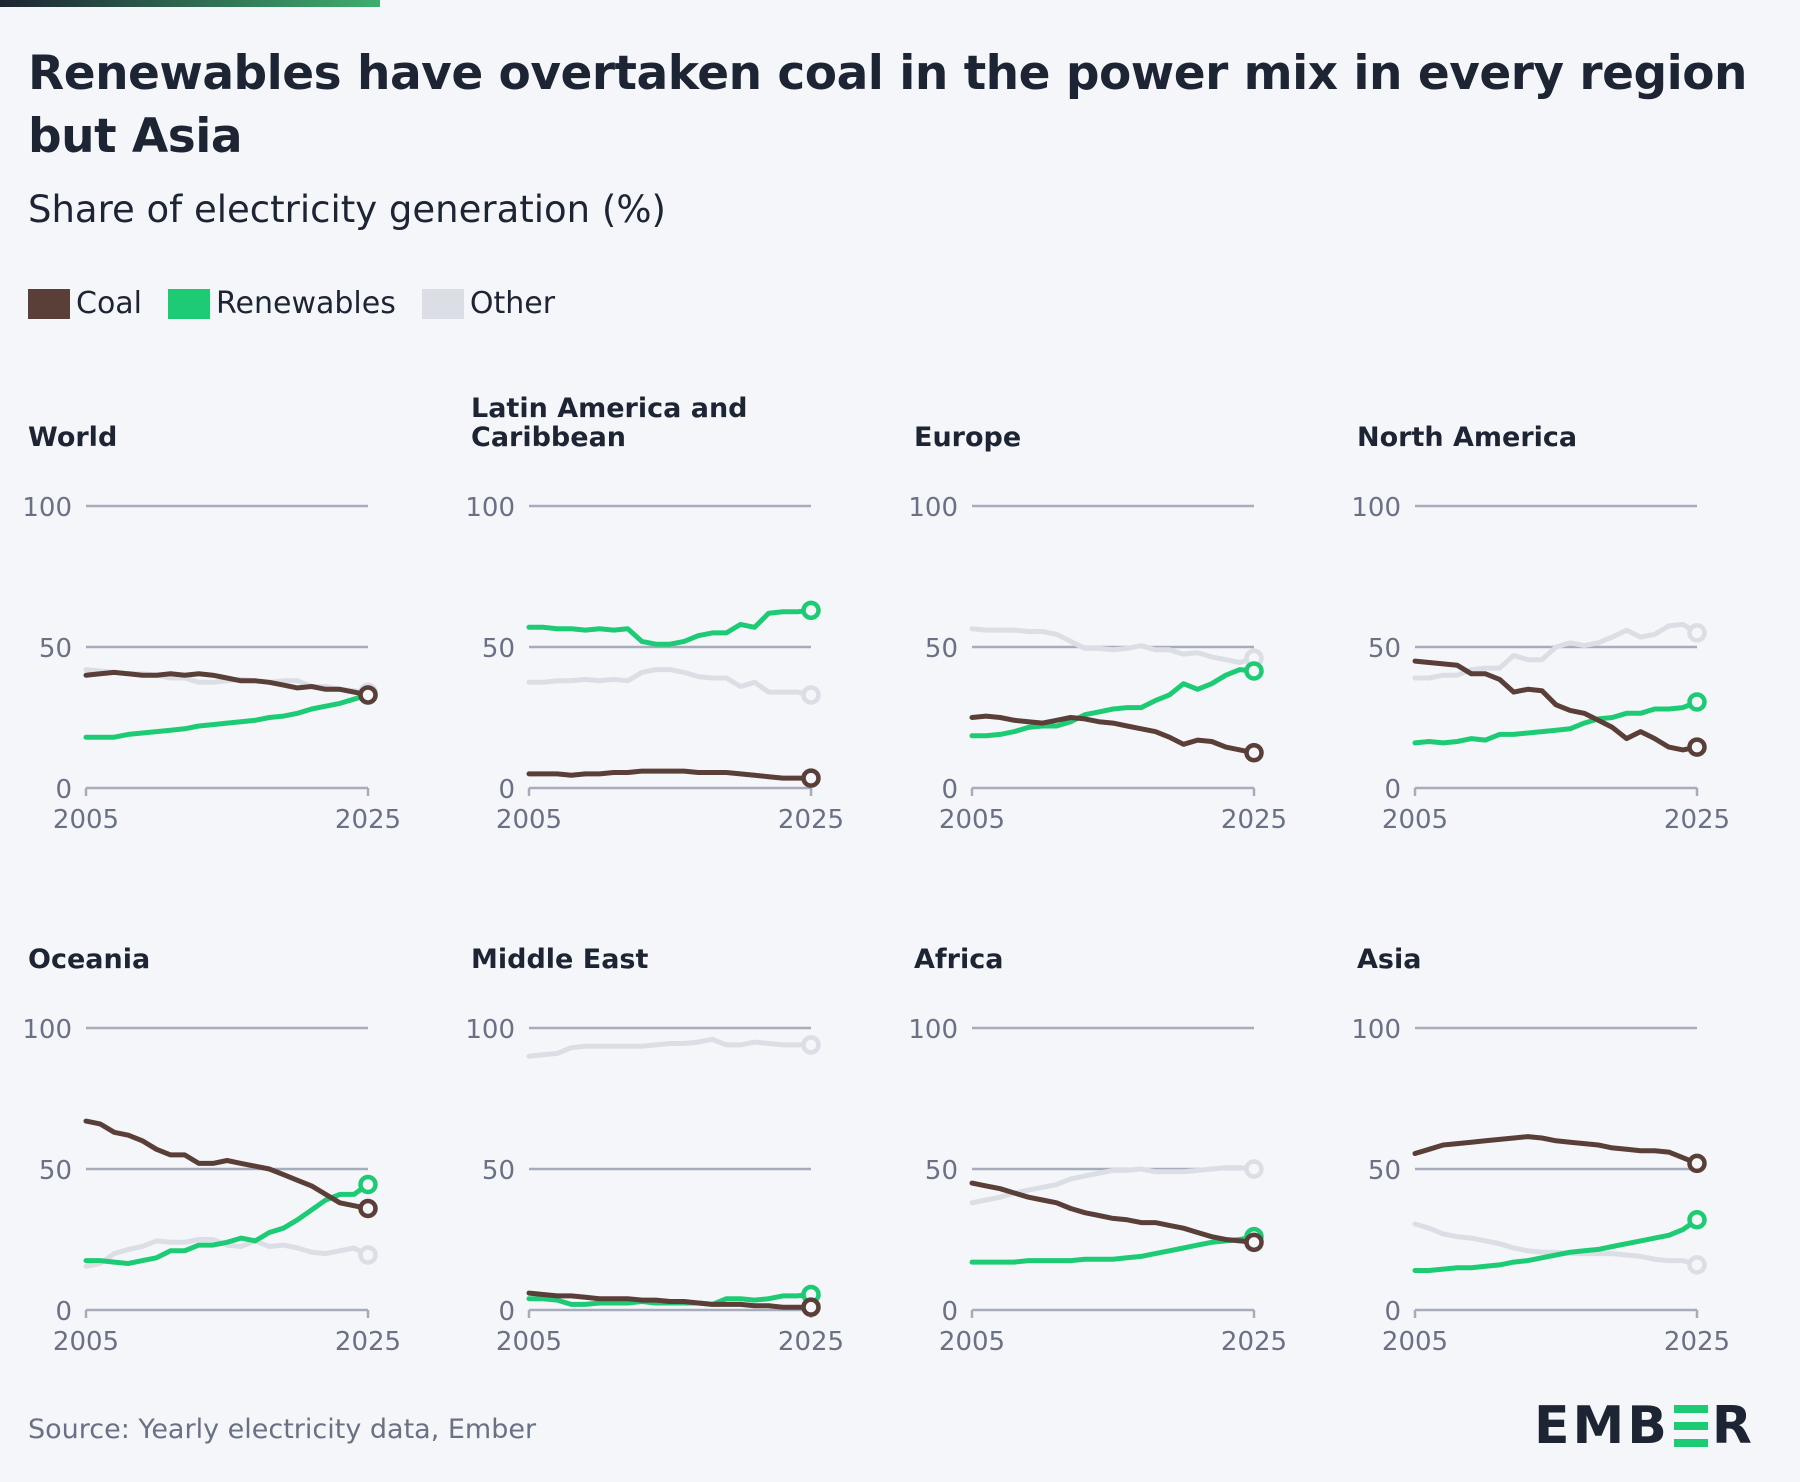  What do you see at coordinates (282, 1429) in the screenshot?
I see `source-note: Source: Yearly electricity data, Ember` at bounding box center [282, 1429].